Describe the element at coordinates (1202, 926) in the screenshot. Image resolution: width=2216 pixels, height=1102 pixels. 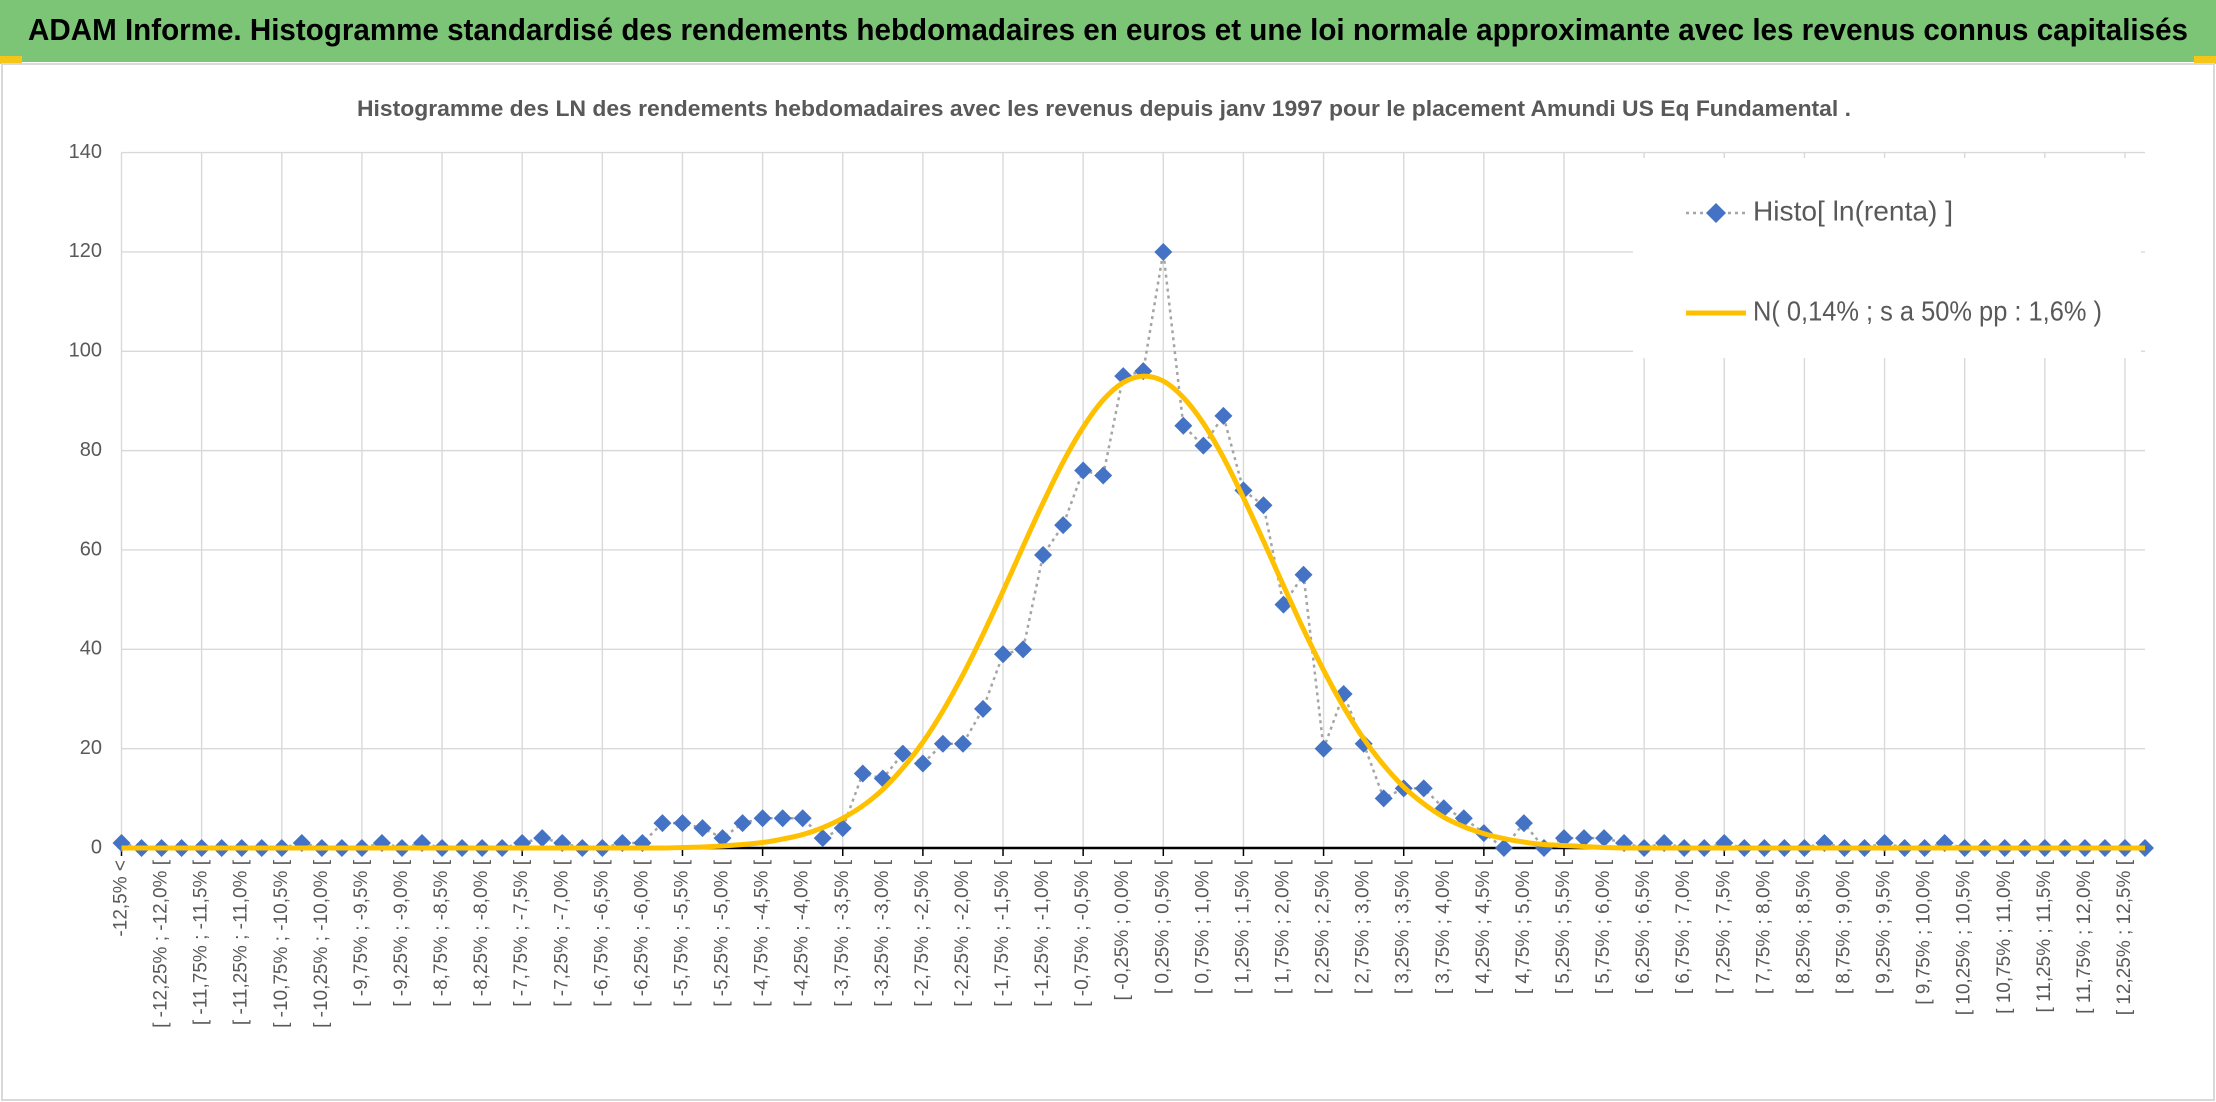
I see `x-tick-label: [ 0,75% ; 1,0% [` at that location.